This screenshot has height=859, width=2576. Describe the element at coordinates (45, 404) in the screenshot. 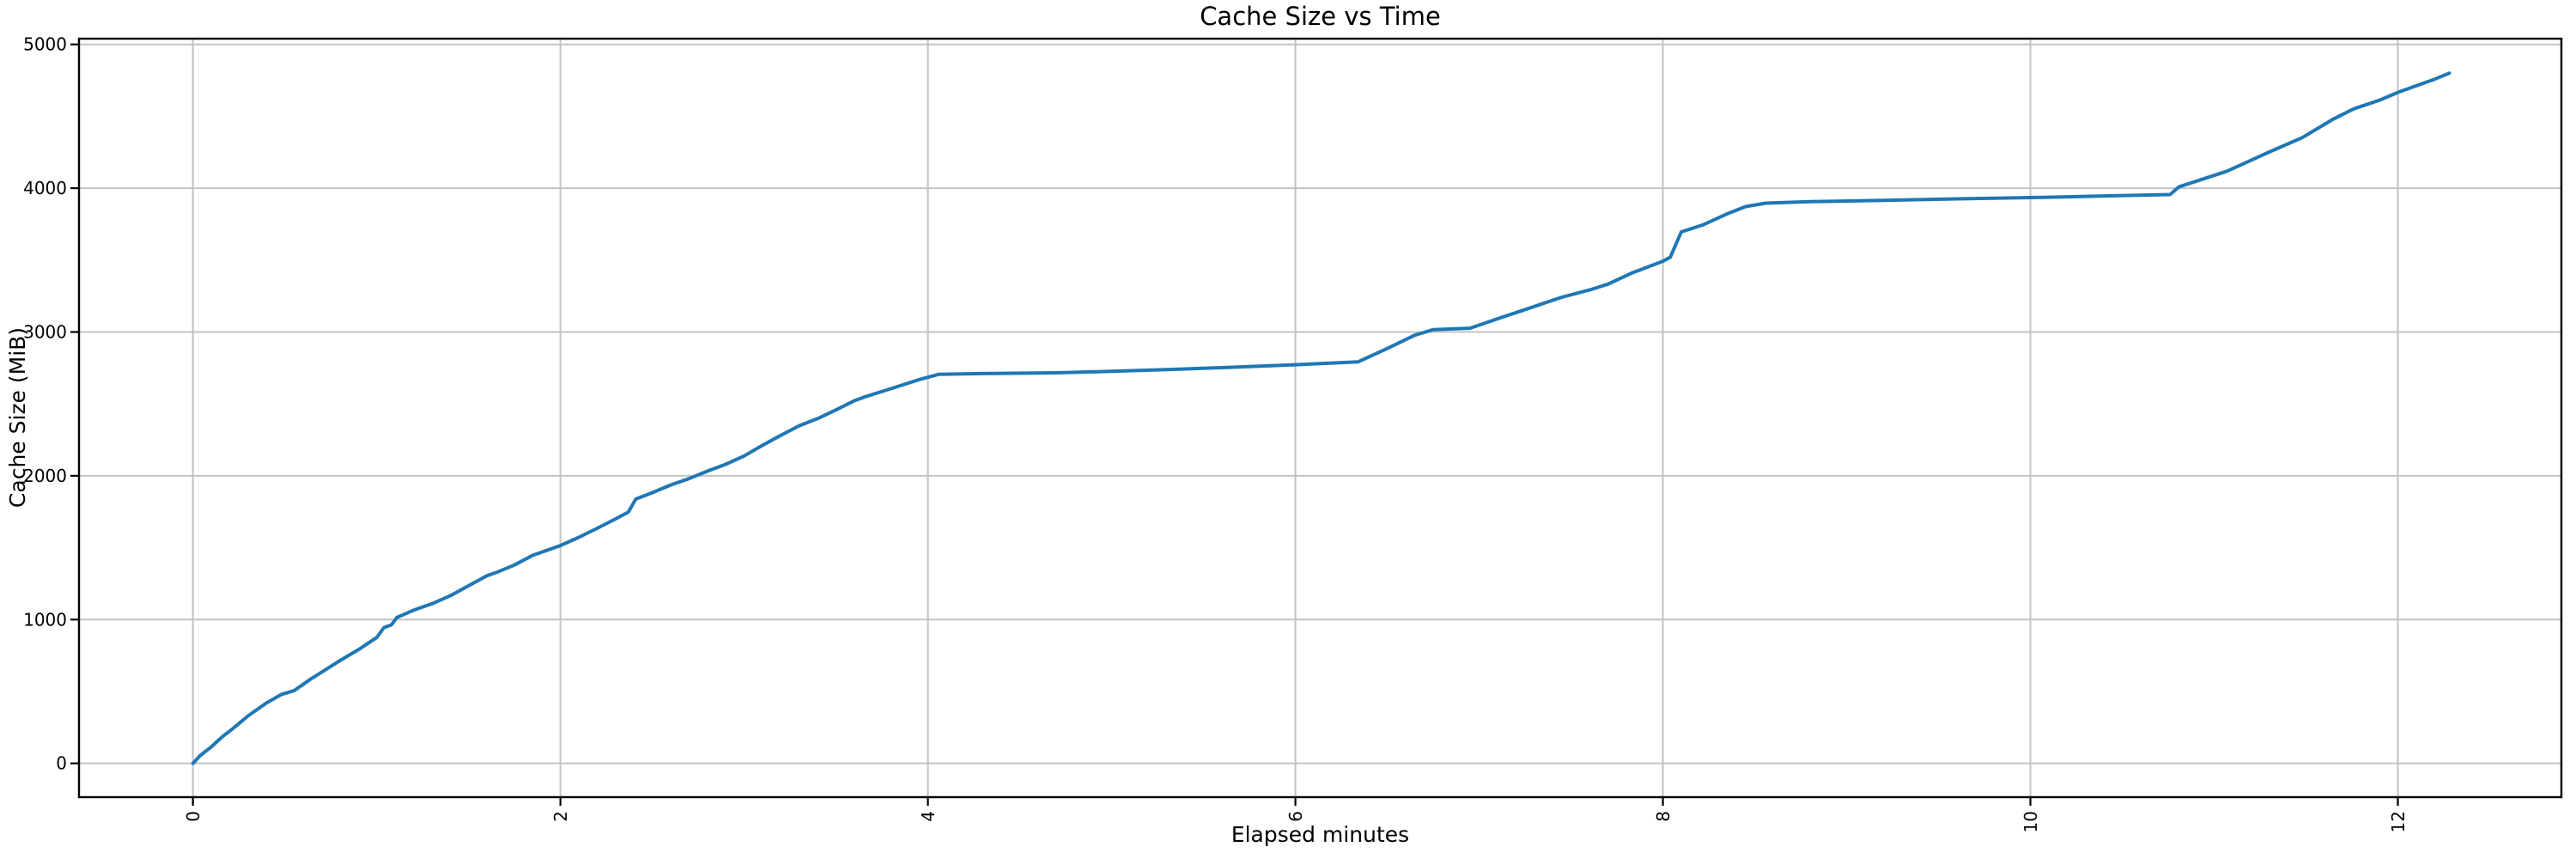

I see `y-tick-labels: 0 1000 2000 3000 4000 5000` at that location.